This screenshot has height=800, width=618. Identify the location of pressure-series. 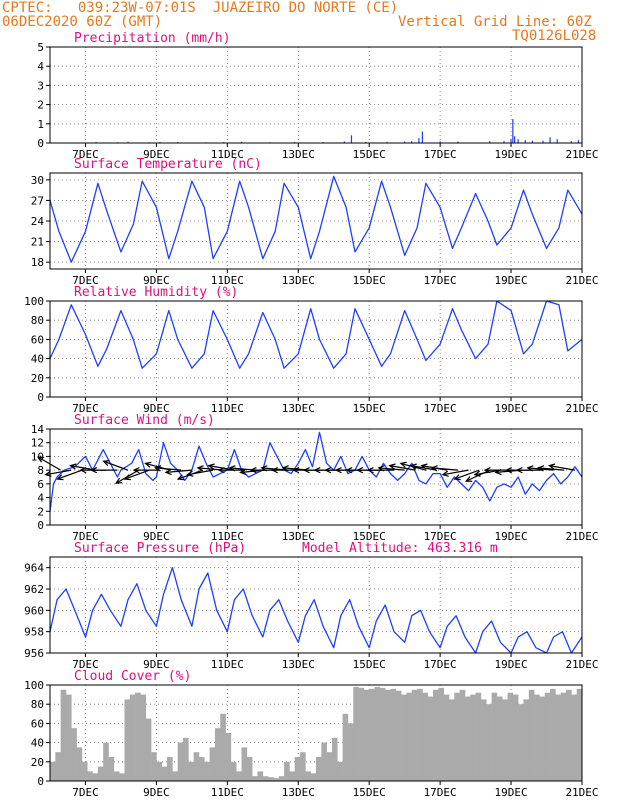
(316, 610).